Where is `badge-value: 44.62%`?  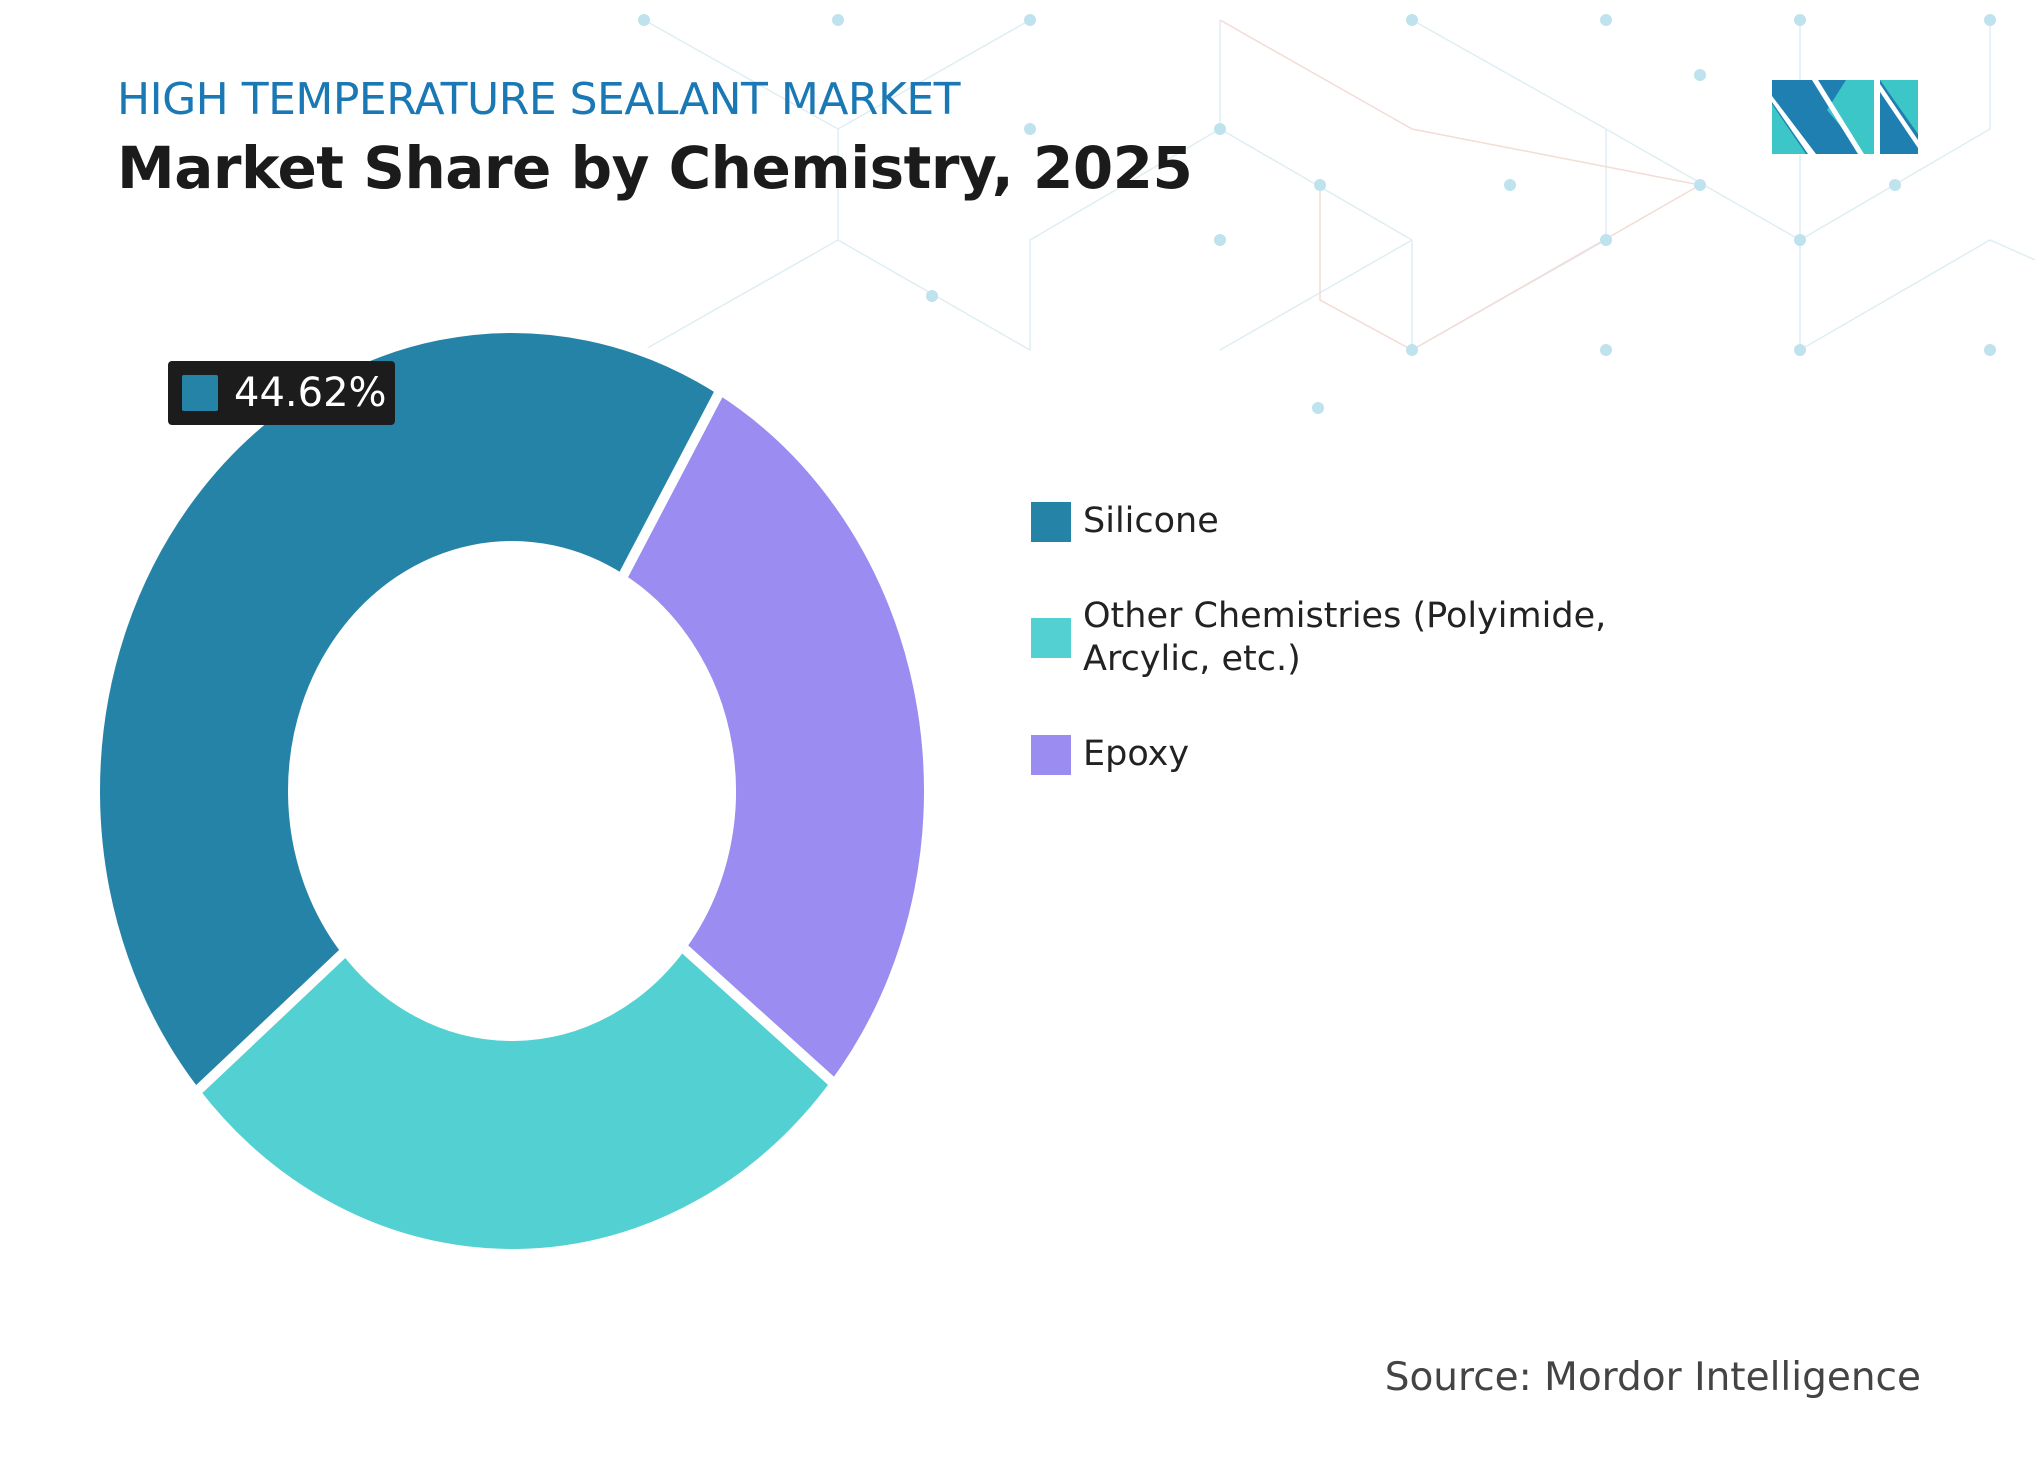
badge-value: 44.62% is located at coordinates (310, 393).